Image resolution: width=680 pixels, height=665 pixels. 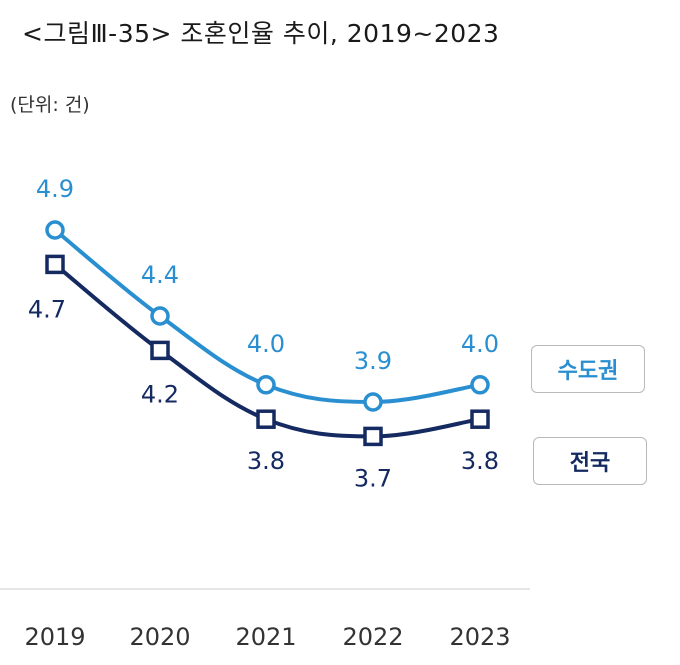 I want to click on x-tick-label-2019: 2019, so click(x=54, y=637).